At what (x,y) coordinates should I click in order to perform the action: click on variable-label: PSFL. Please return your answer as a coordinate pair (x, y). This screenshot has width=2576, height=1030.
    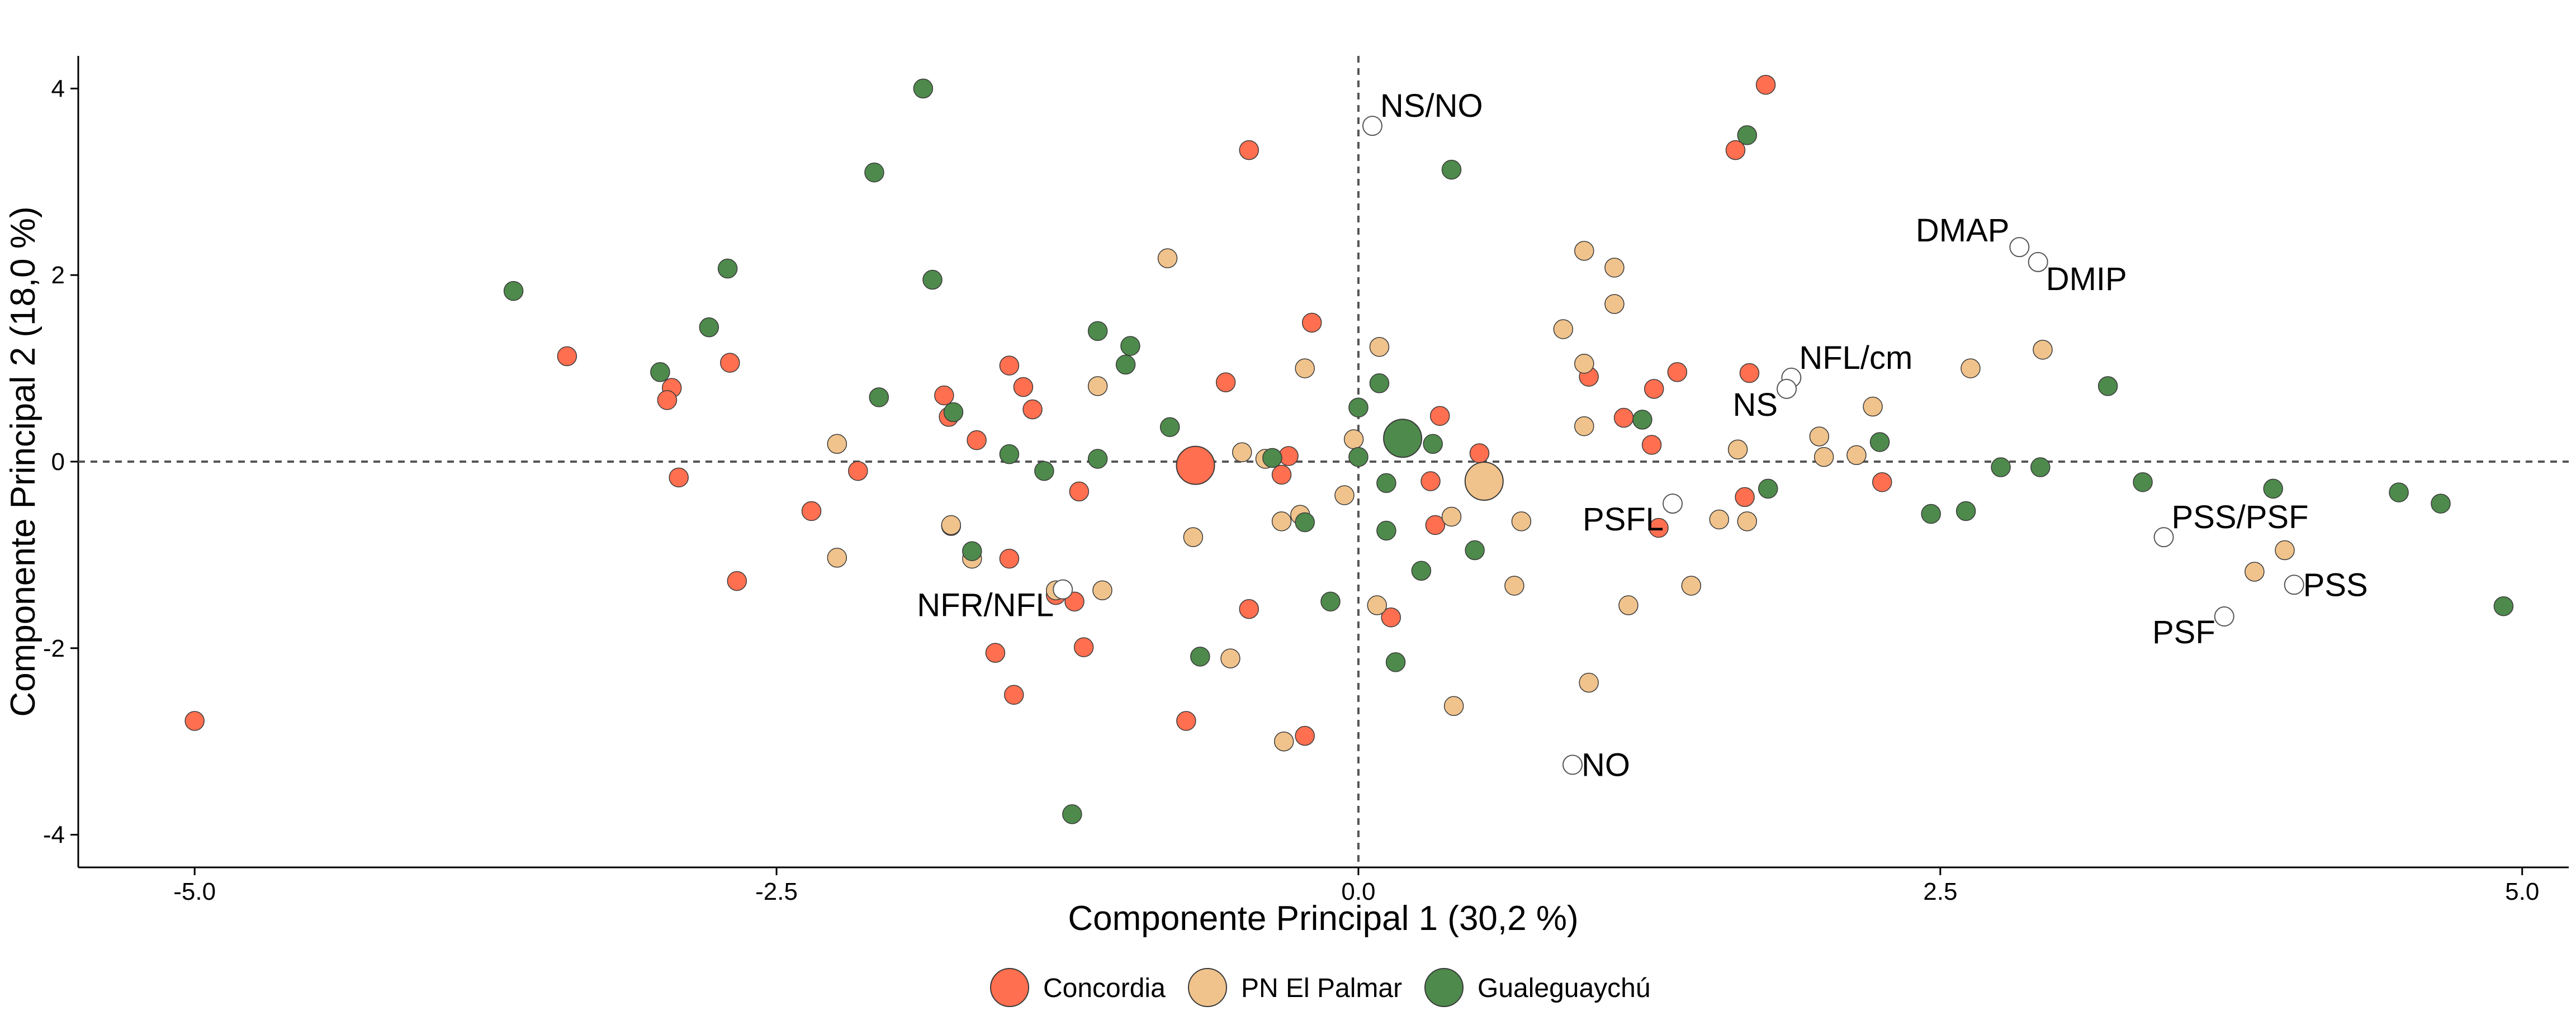
    Looking at the image, I should click on (1623, 520).